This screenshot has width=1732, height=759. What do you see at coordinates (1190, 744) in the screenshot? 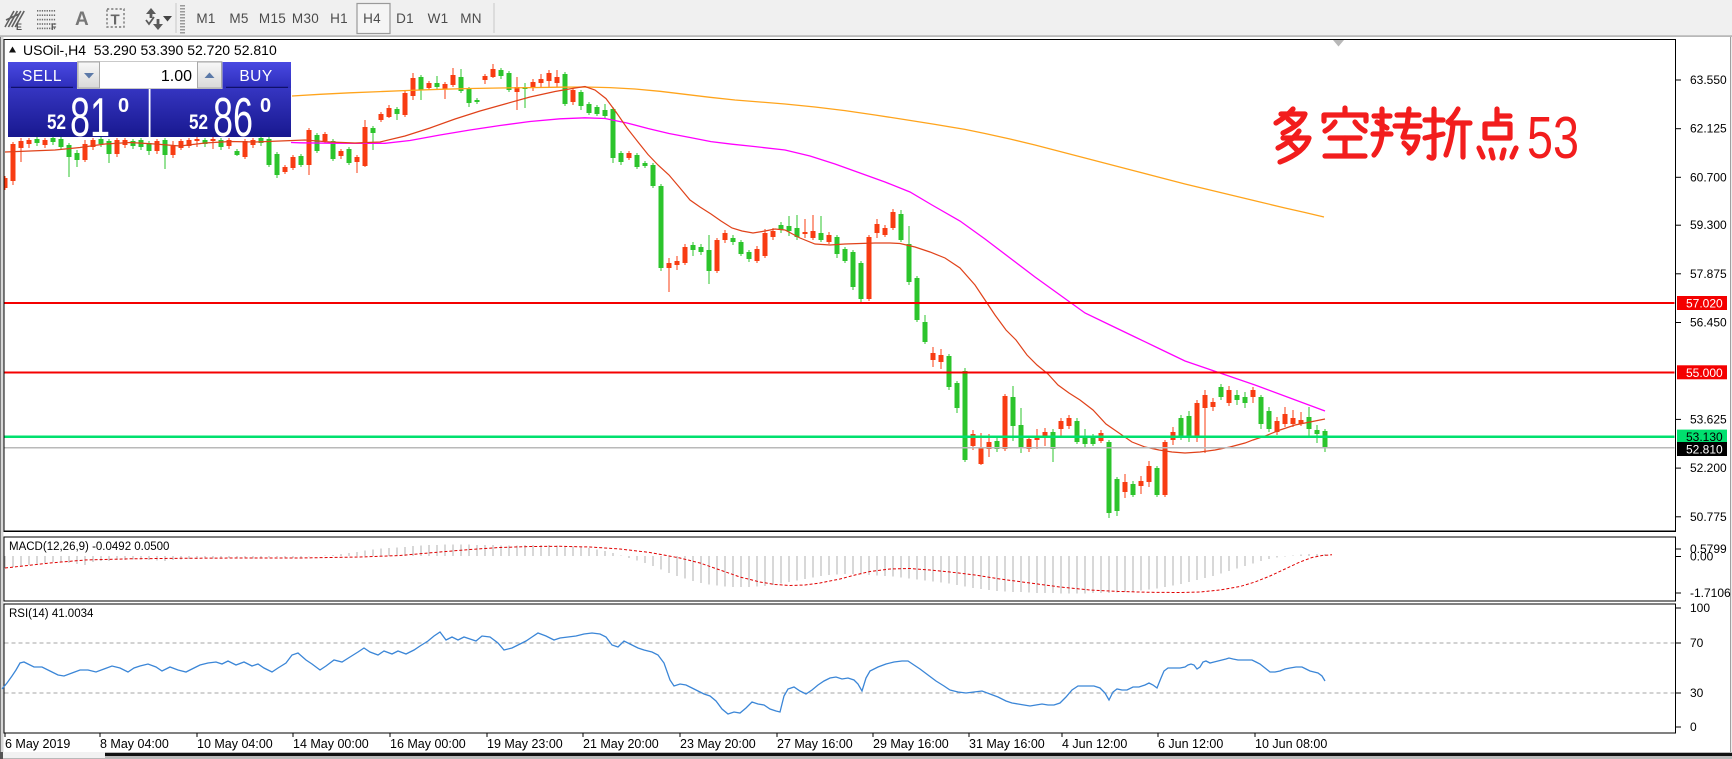
I see `svg-text: 6 Jun 12:00` at bounding box center [1190, 744].